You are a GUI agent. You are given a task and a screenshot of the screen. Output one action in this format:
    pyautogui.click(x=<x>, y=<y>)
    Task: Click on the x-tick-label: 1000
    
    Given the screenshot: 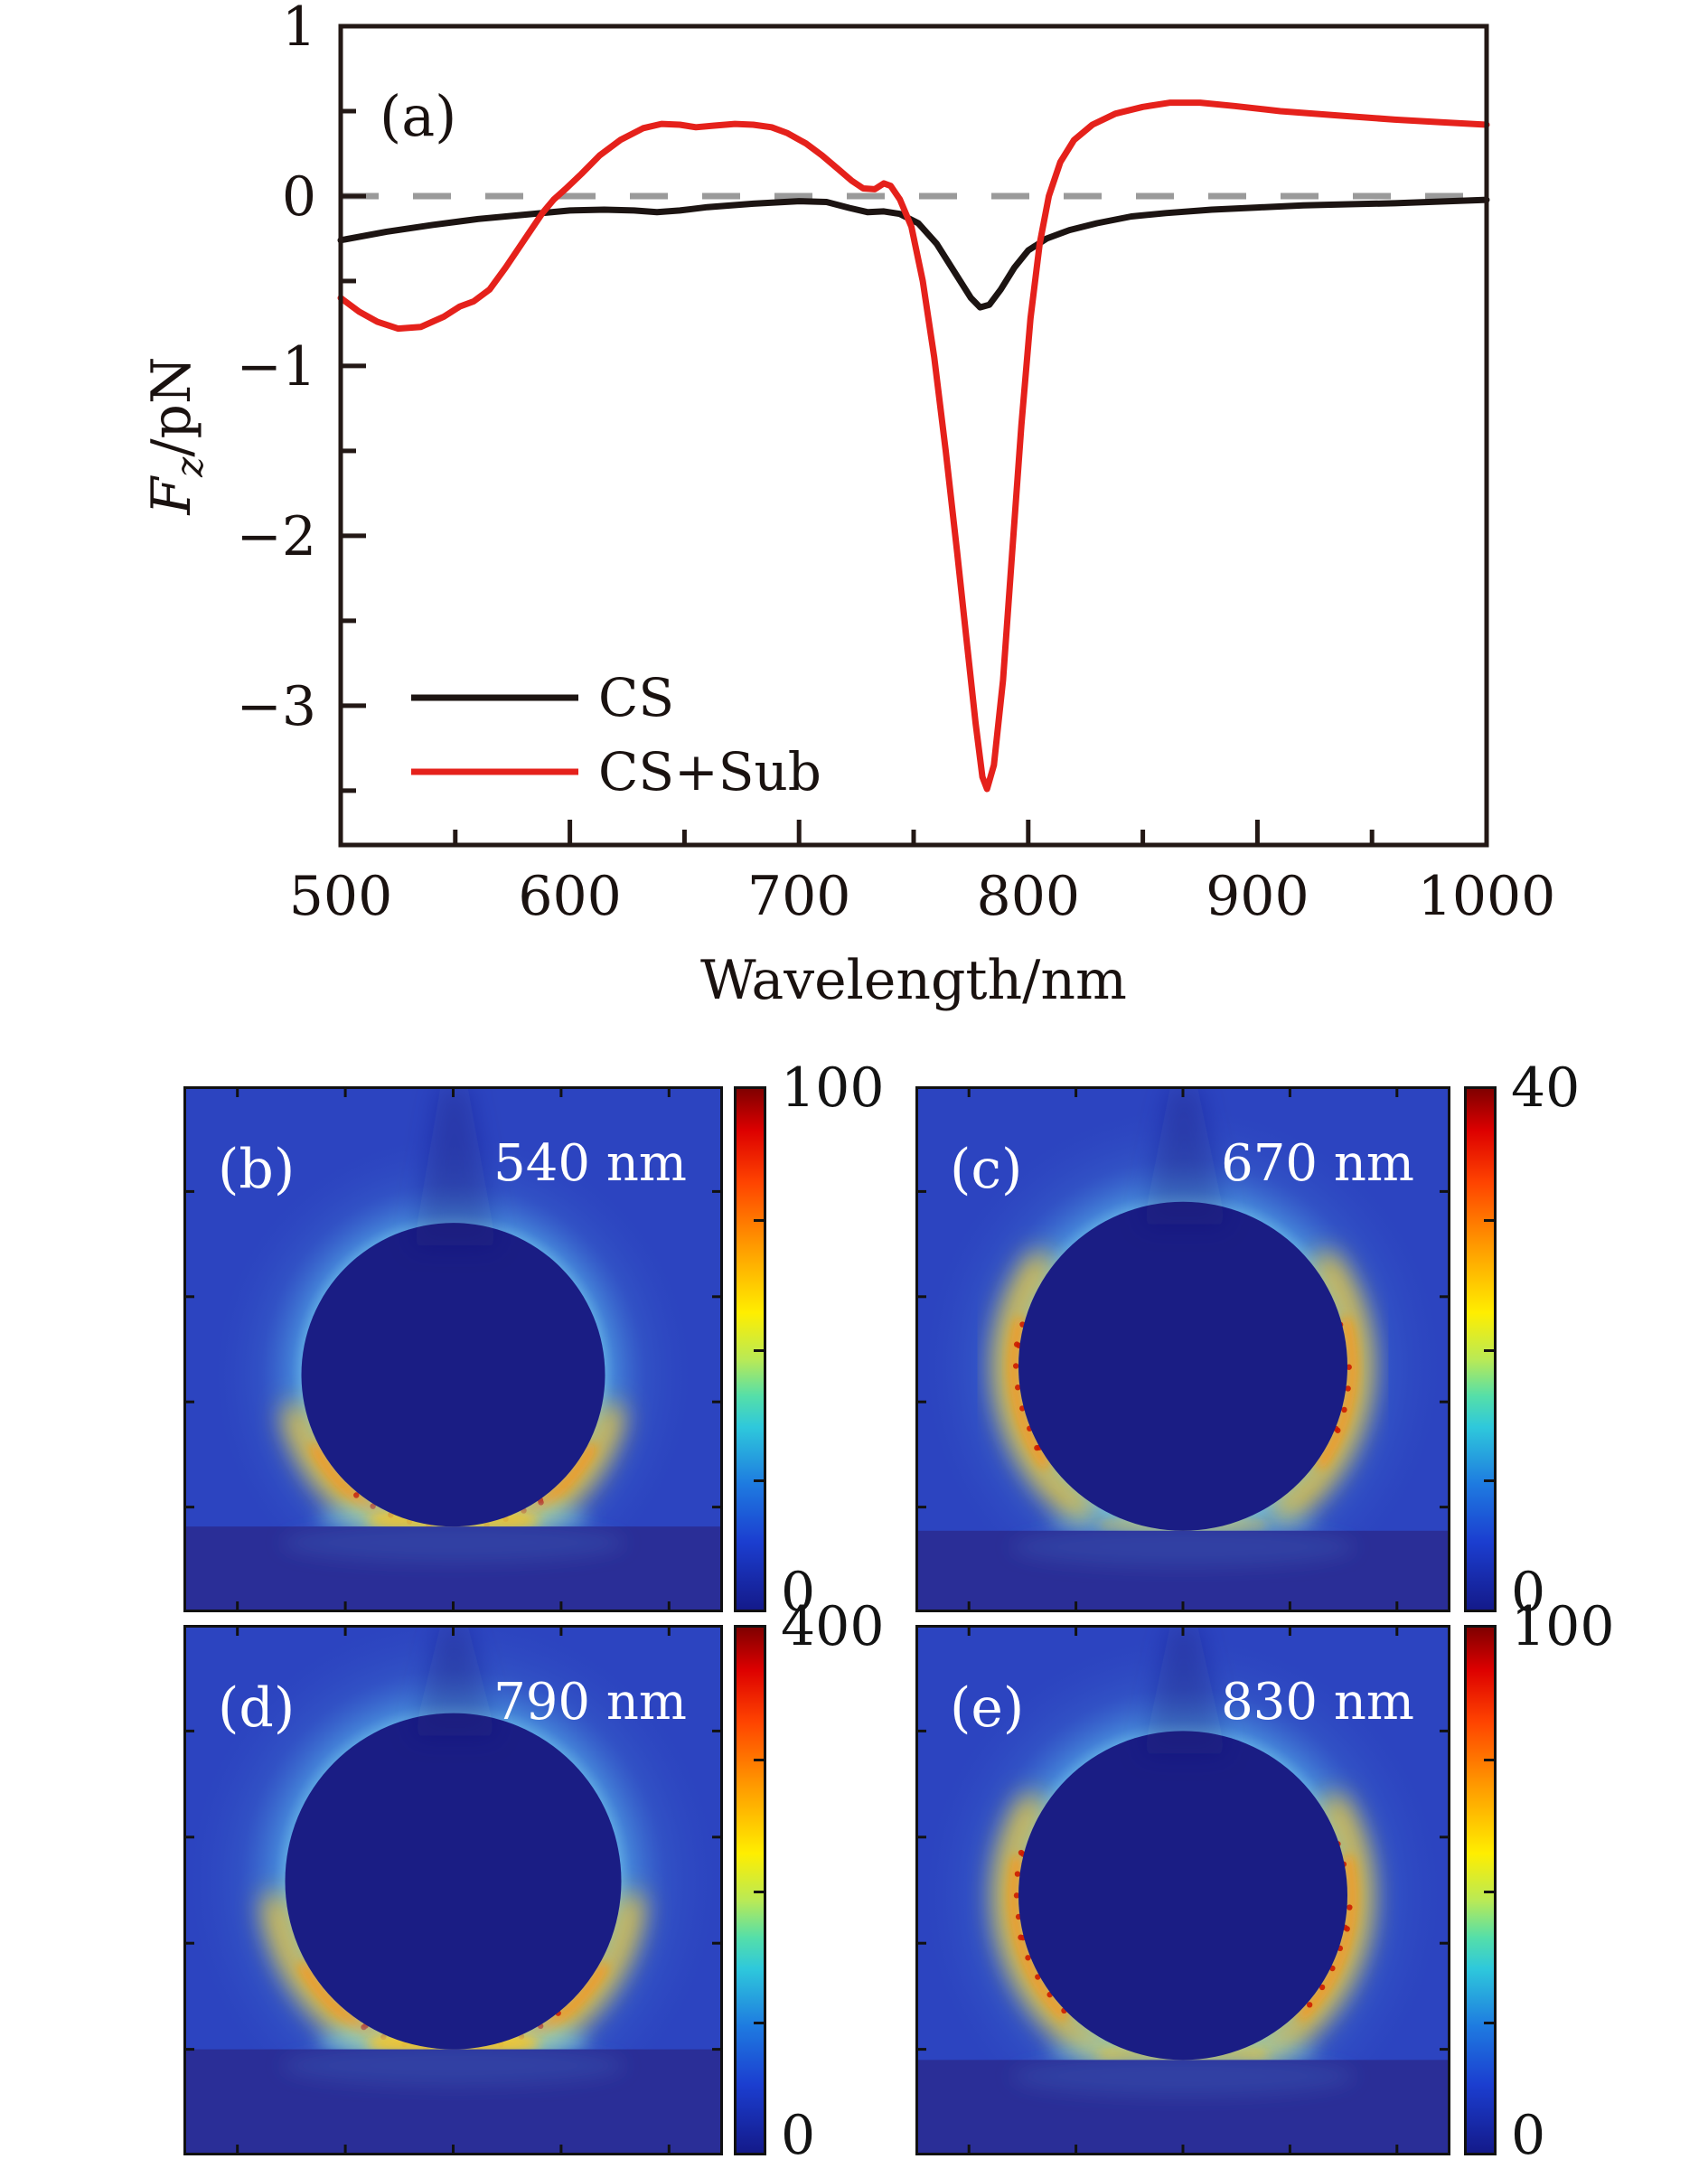 What is the action you would take?
    pyautogui.click(x=1487, y=896)
    